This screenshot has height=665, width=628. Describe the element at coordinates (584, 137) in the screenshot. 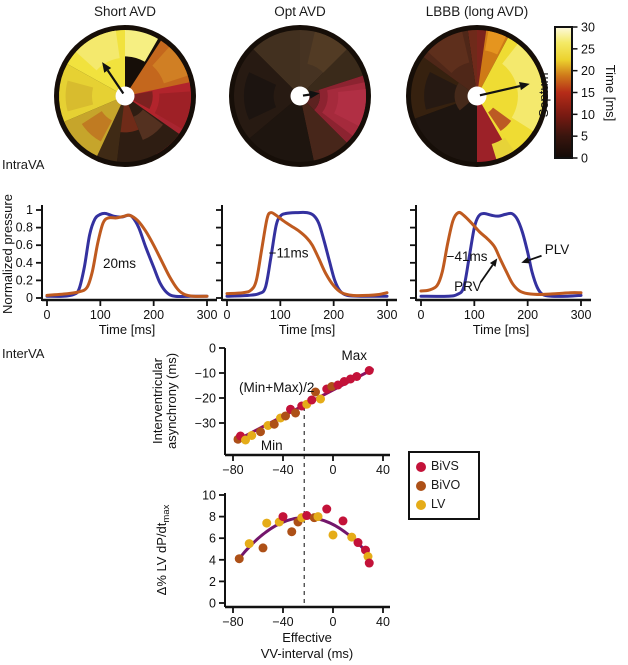

I see `svg-text: 5` at that location.